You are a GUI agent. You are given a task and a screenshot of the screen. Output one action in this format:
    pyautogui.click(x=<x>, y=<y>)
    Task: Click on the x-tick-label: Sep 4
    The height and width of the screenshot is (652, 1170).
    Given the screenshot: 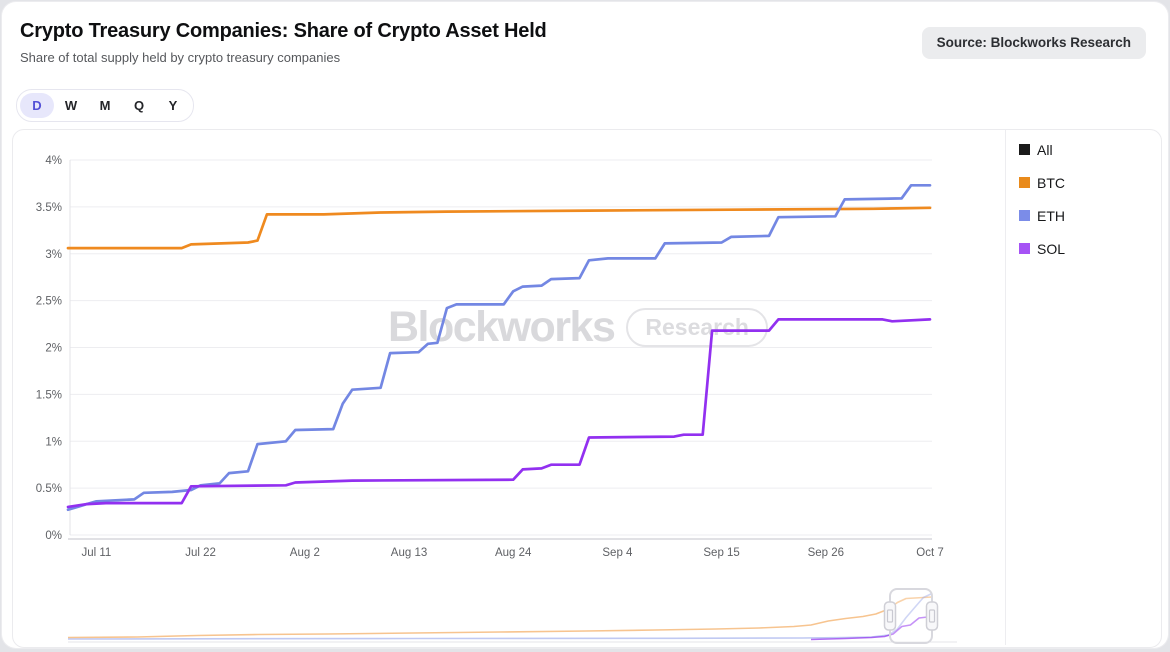 What is the action you would take?
    pyautogui.click(x=617, y=553)
    